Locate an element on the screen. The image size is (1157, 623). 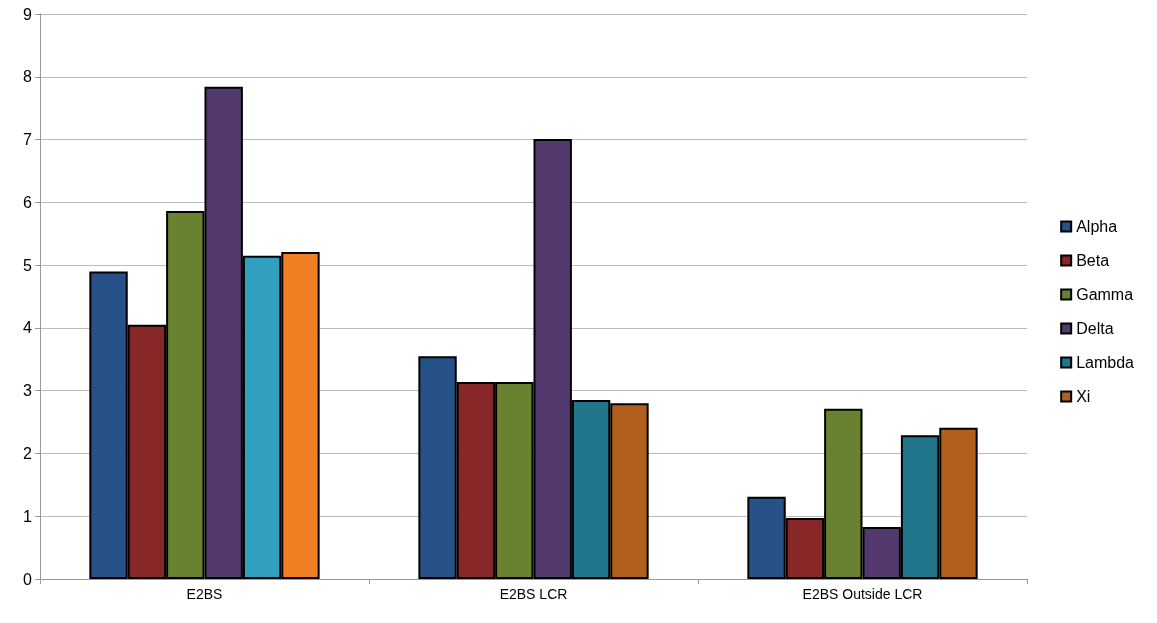
y-tick-label: 7 is located at coordinates (28, 140).